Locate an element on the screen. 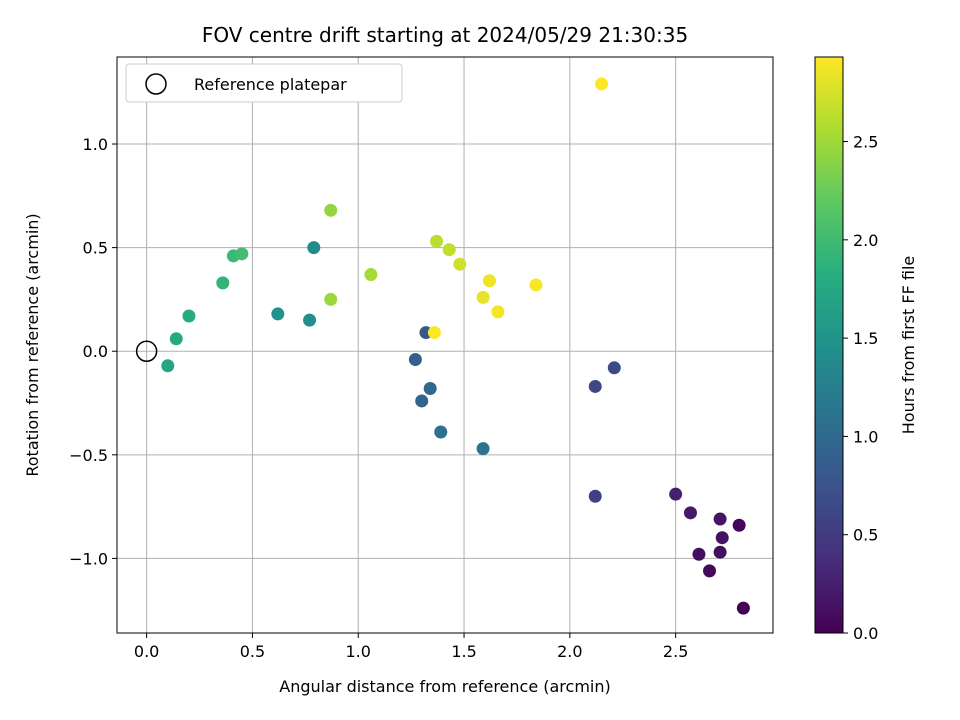 The height and width of the screenshot is (720, 960). y-axis-ticks: −1.0 −0.5 0.0 0.5 1.0 is located at coordinates (93, 351).